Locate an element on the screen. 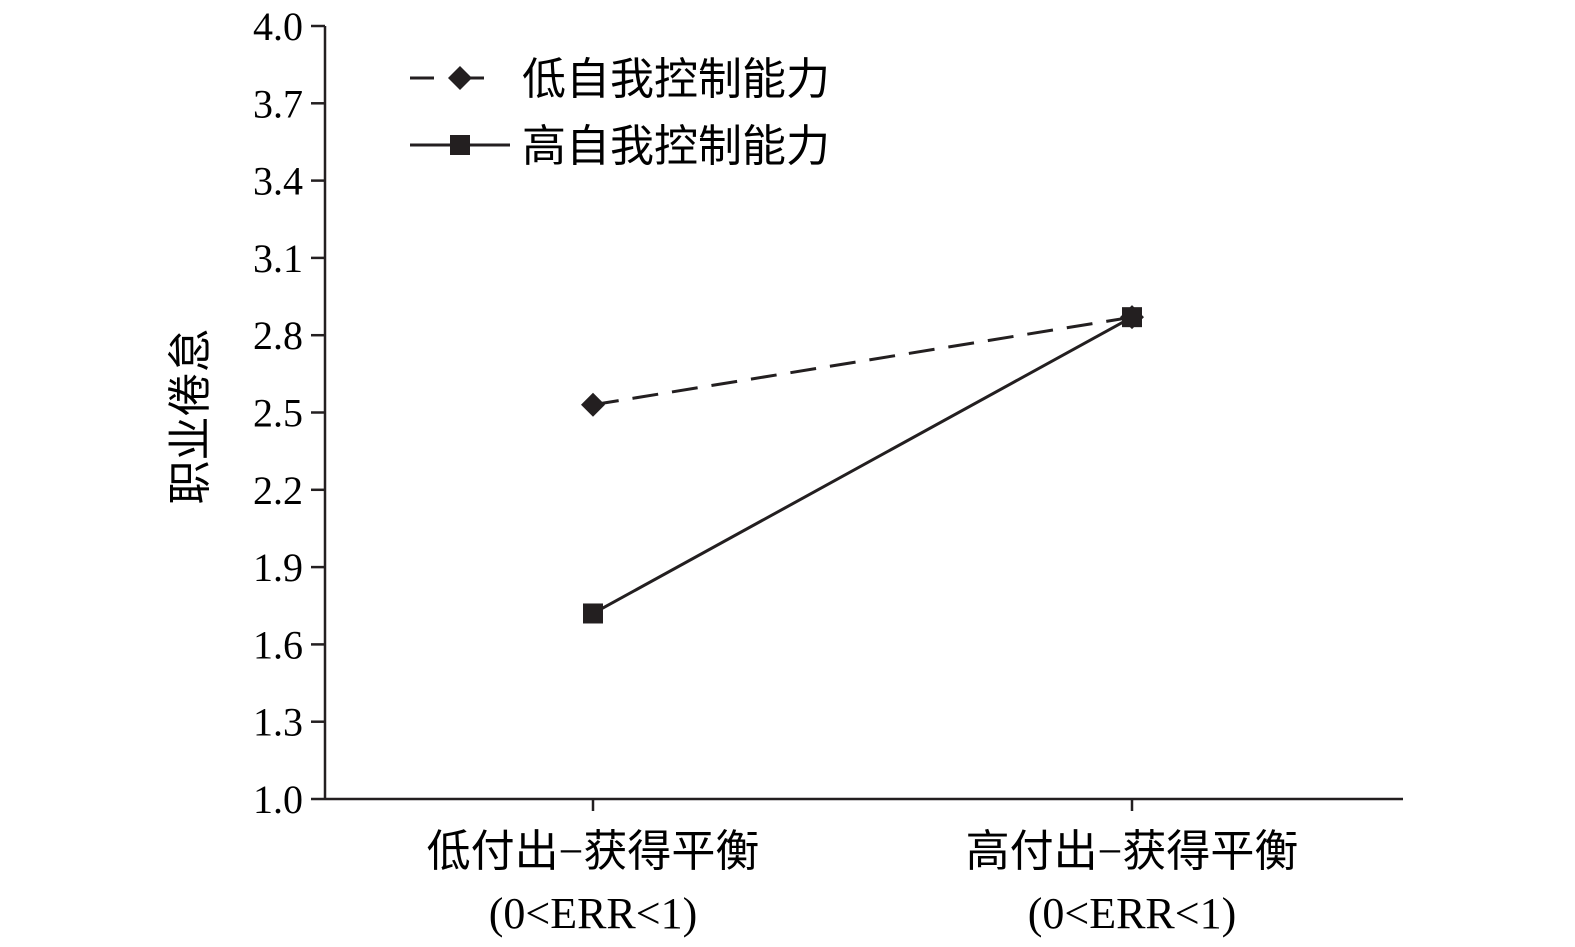  x-category-label: 高付出−获得平衡 is located at coordinates (1132, 851).